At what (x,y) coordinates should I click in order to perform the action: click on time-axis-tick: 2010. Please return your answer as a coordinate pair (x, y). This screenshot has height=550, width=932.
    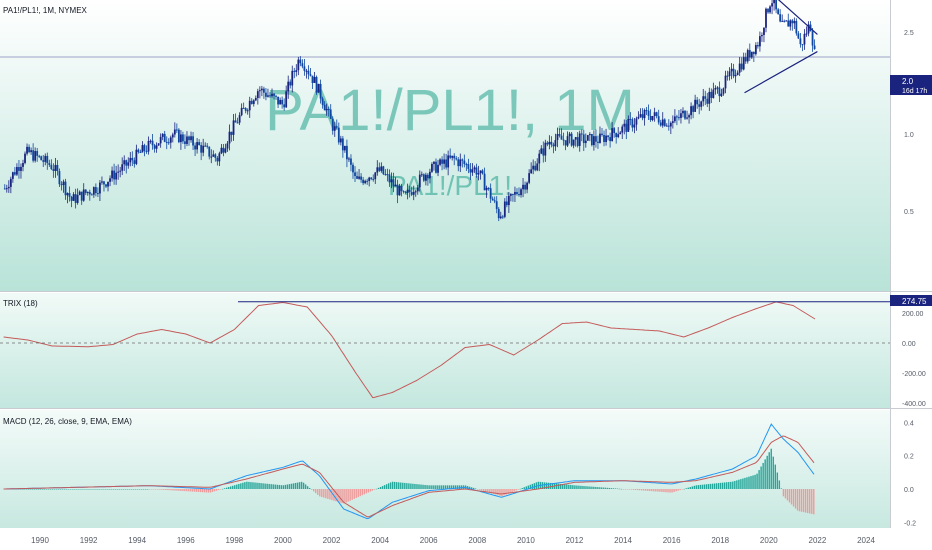
    Looking at the image, I should click on (526, 540).